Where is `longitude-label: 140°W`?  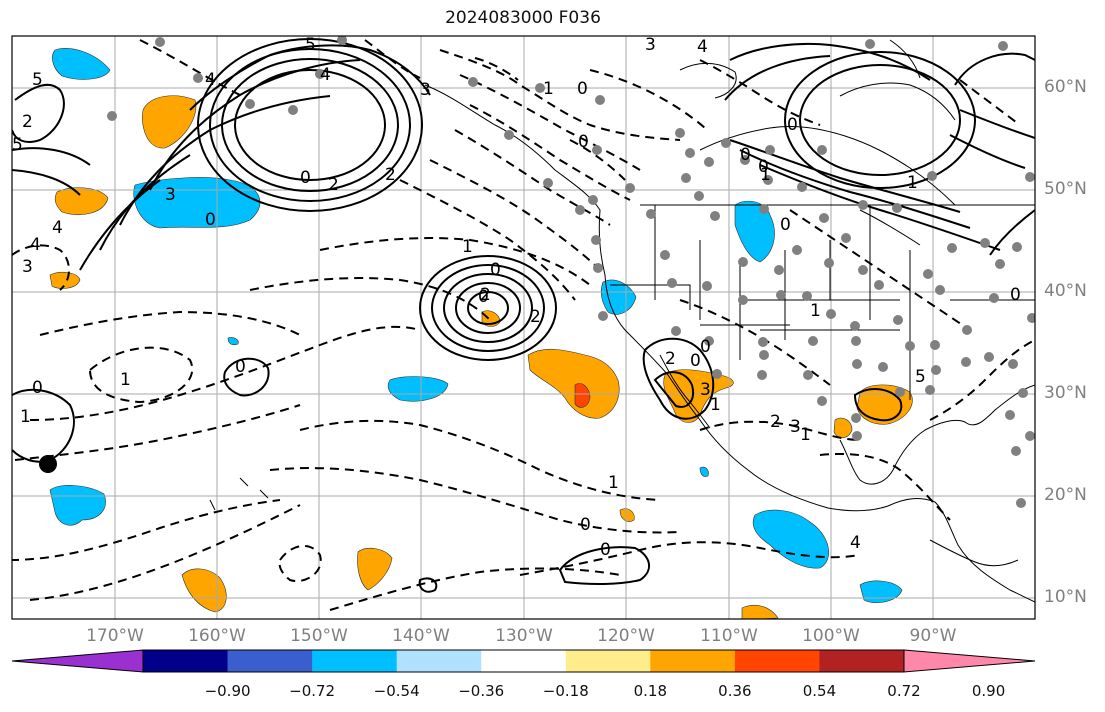
longitude-label: 140°W is located at coordinates (421, 636).